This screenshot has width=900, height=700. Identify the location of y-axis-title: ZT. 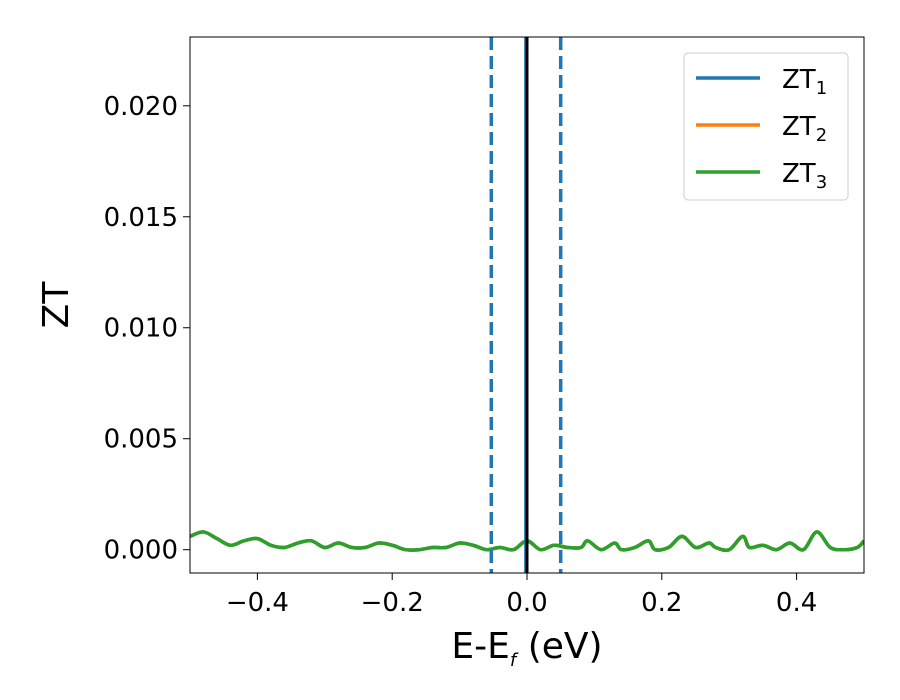
(56, 305).